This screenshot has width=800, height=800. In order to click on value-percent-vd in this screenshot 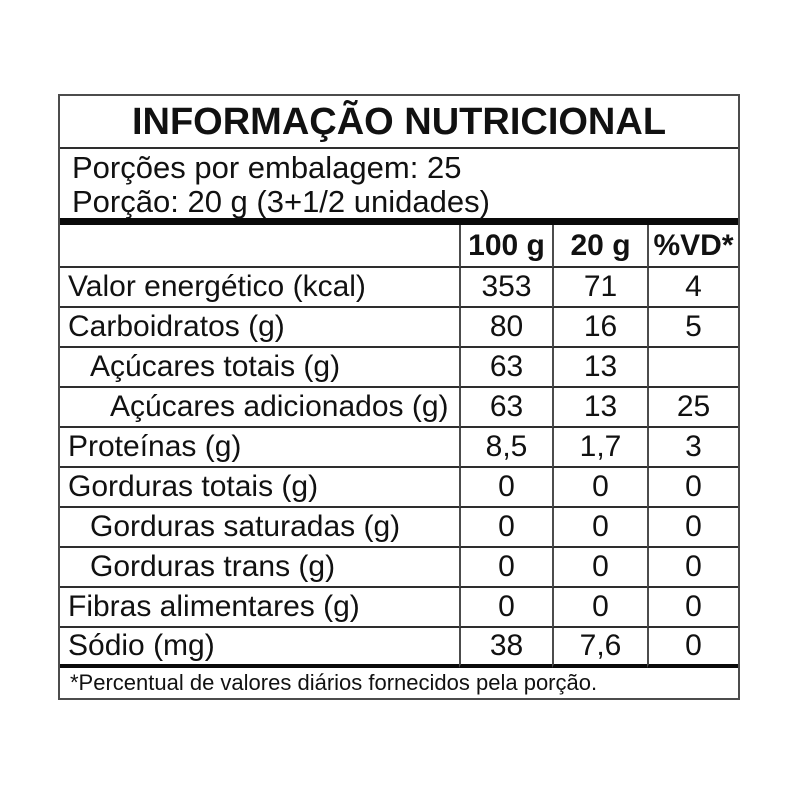, I will do `click(692, 368)`.